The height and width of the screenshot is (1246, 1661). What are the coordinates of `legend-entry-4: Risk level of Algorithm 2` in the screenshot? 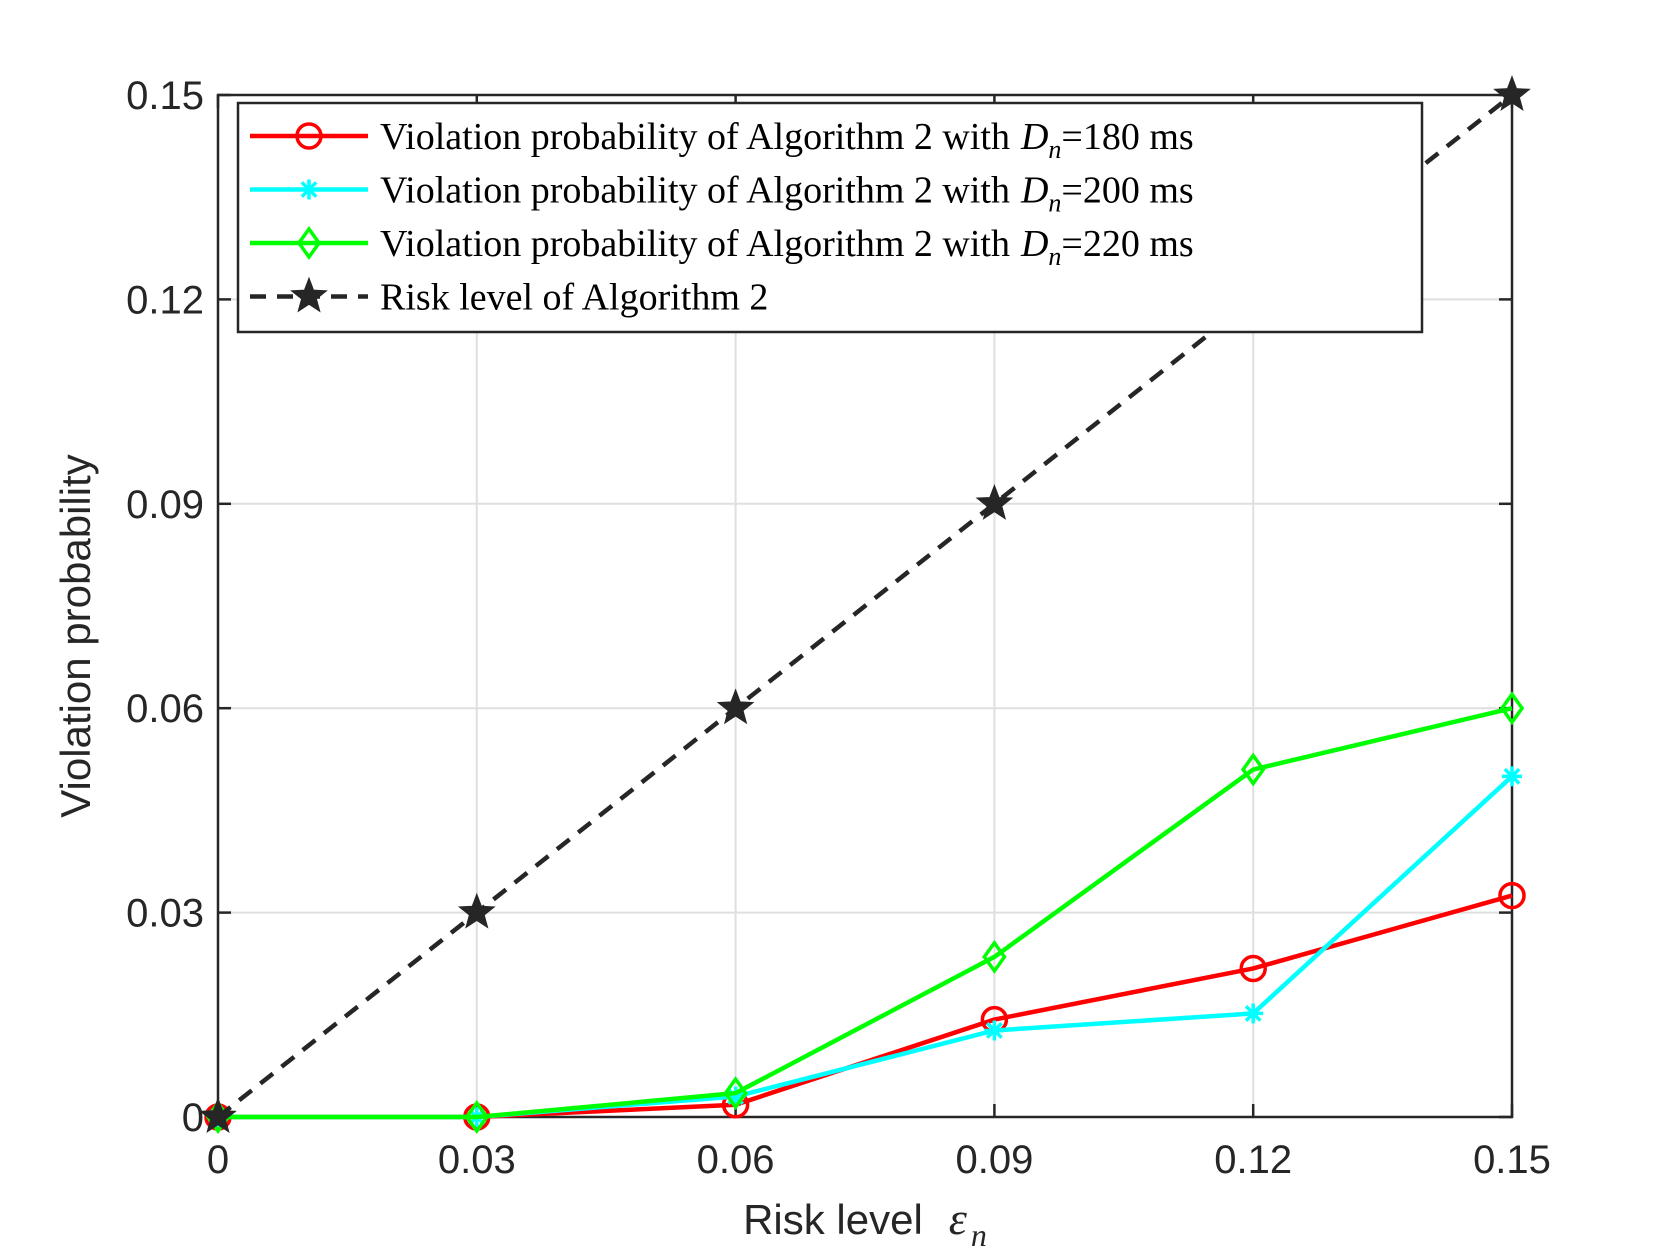 It's located at (509, 298).